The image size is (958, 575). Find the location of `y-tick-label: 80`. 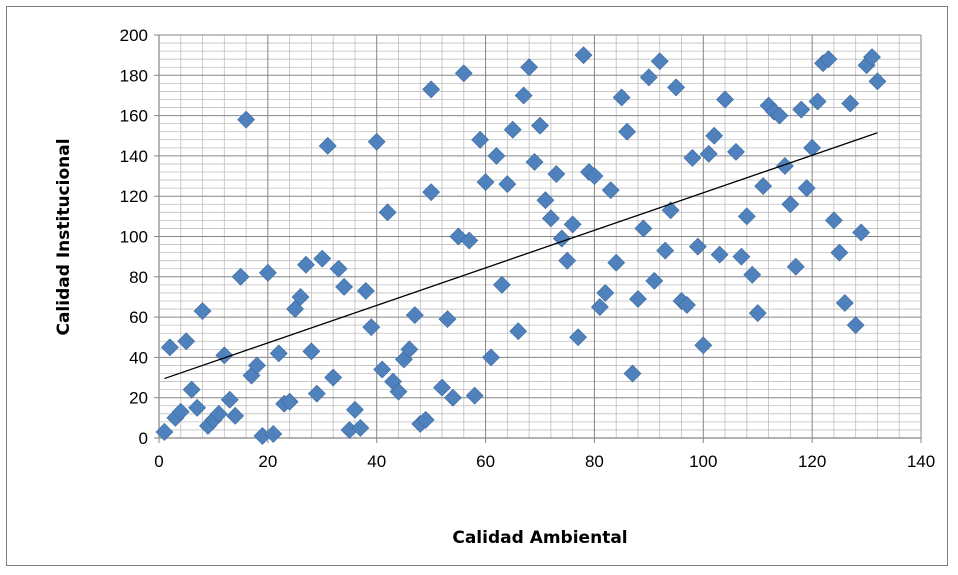

y-tick-label: 80 is located at coordinates (138, 277).